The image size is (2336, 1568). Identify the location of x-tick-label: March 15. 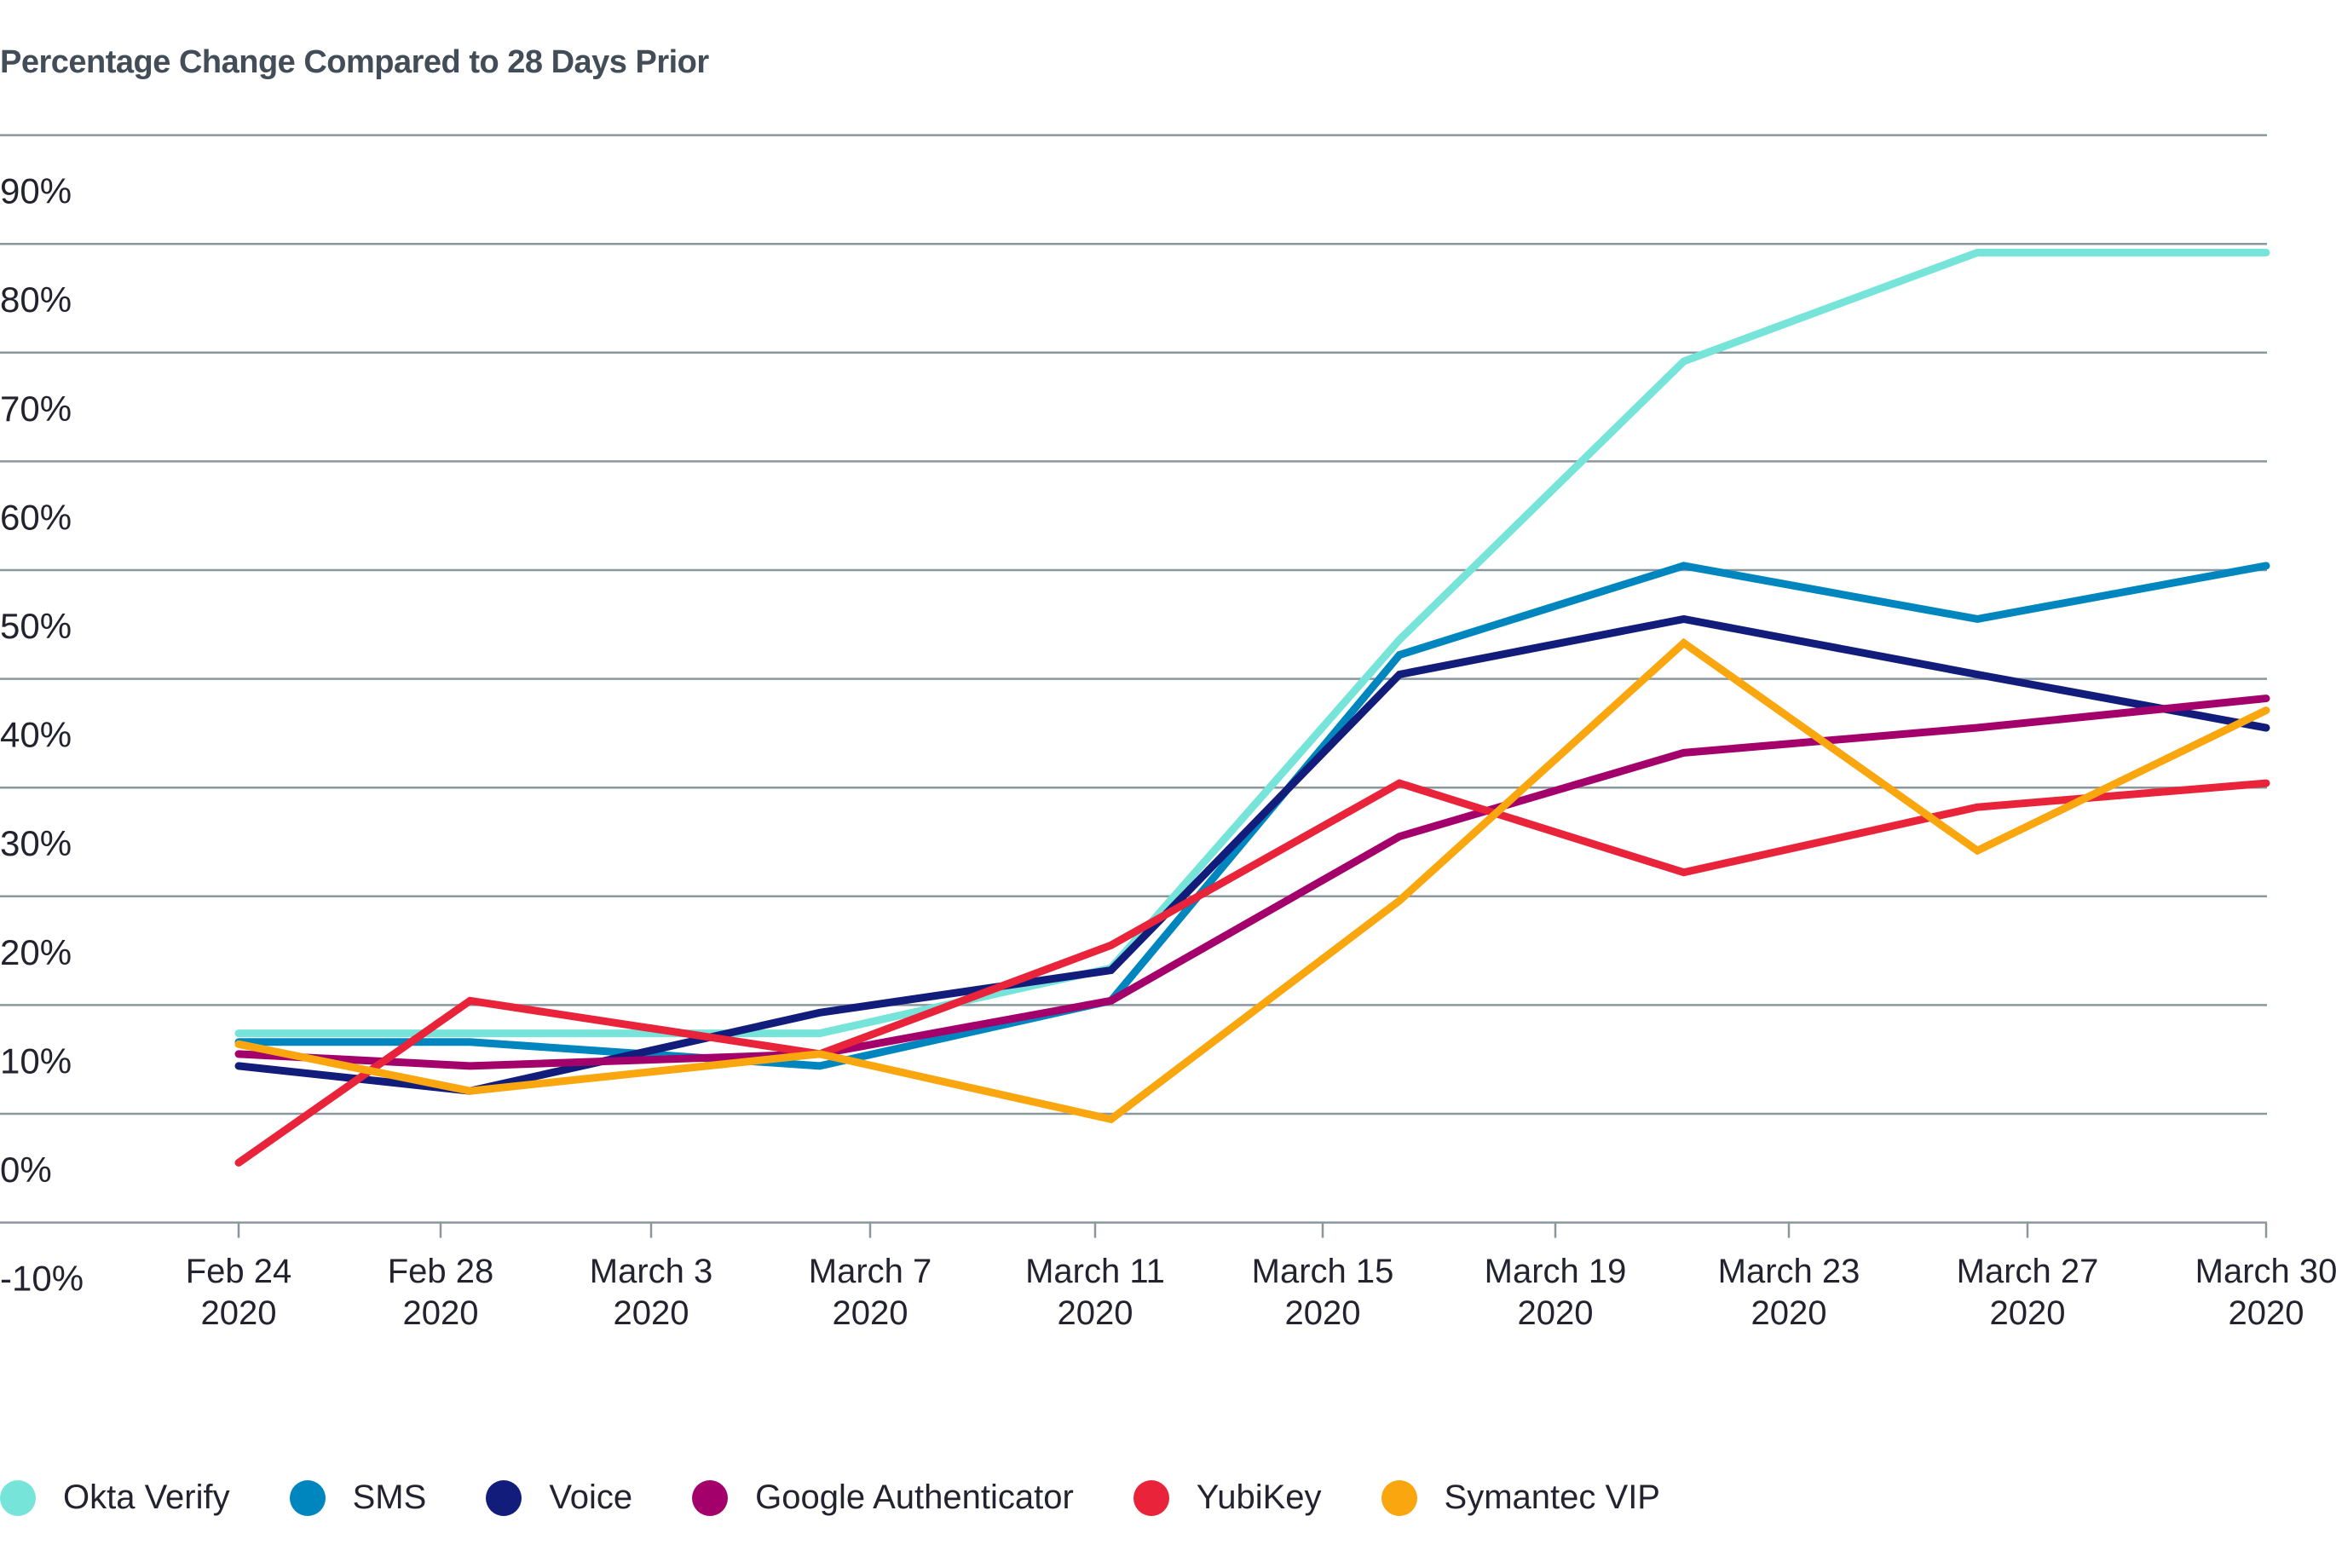
(1323, 1271).